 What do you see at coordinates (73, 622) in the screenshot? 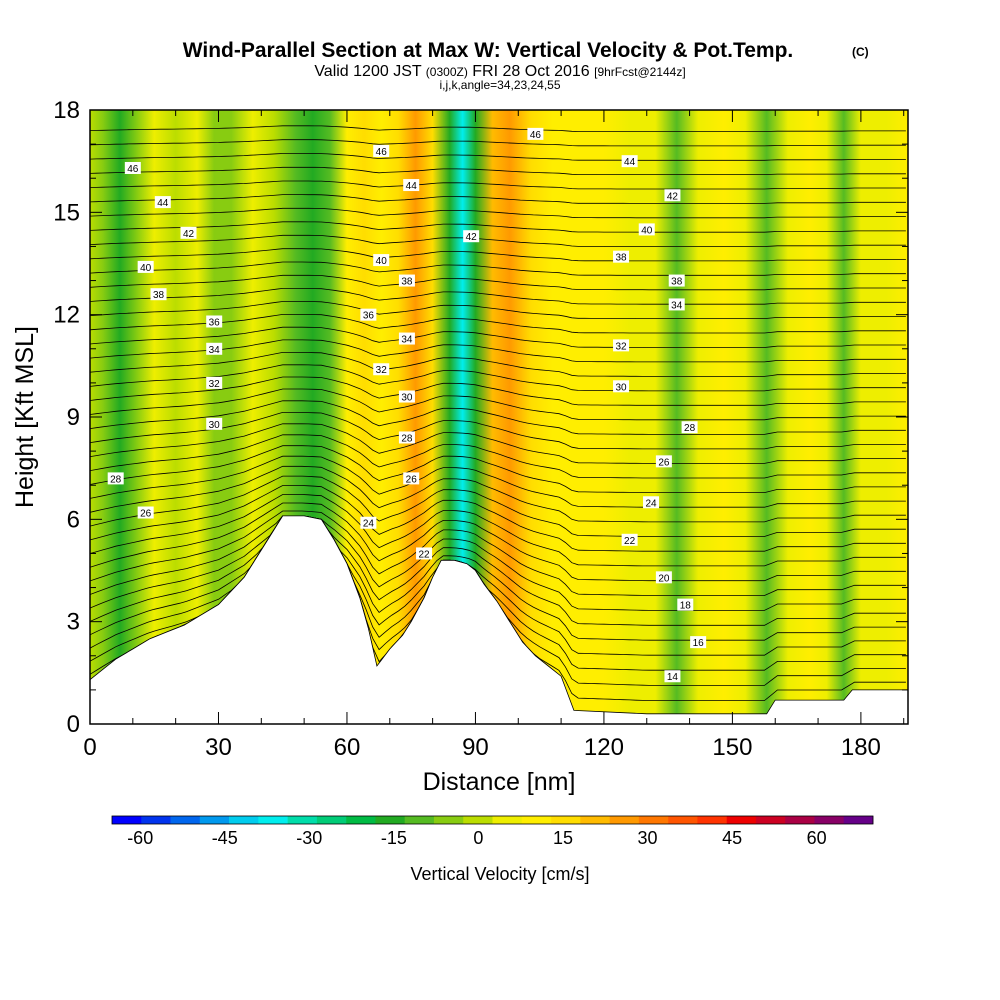
I see `y-tick-label: 3` at bounding box center [73, 622].